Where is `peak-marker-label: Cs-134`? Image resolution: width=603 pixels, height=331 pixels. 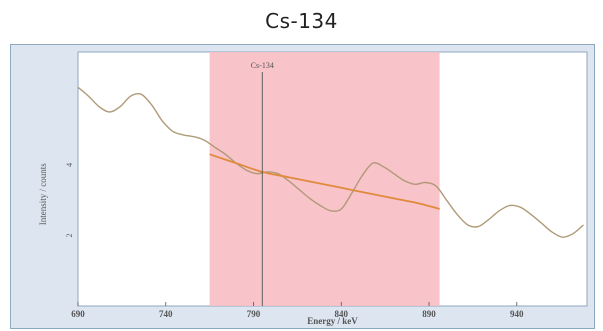
peak-marker-label: Cs-134 is located at coordinates (262, 65).